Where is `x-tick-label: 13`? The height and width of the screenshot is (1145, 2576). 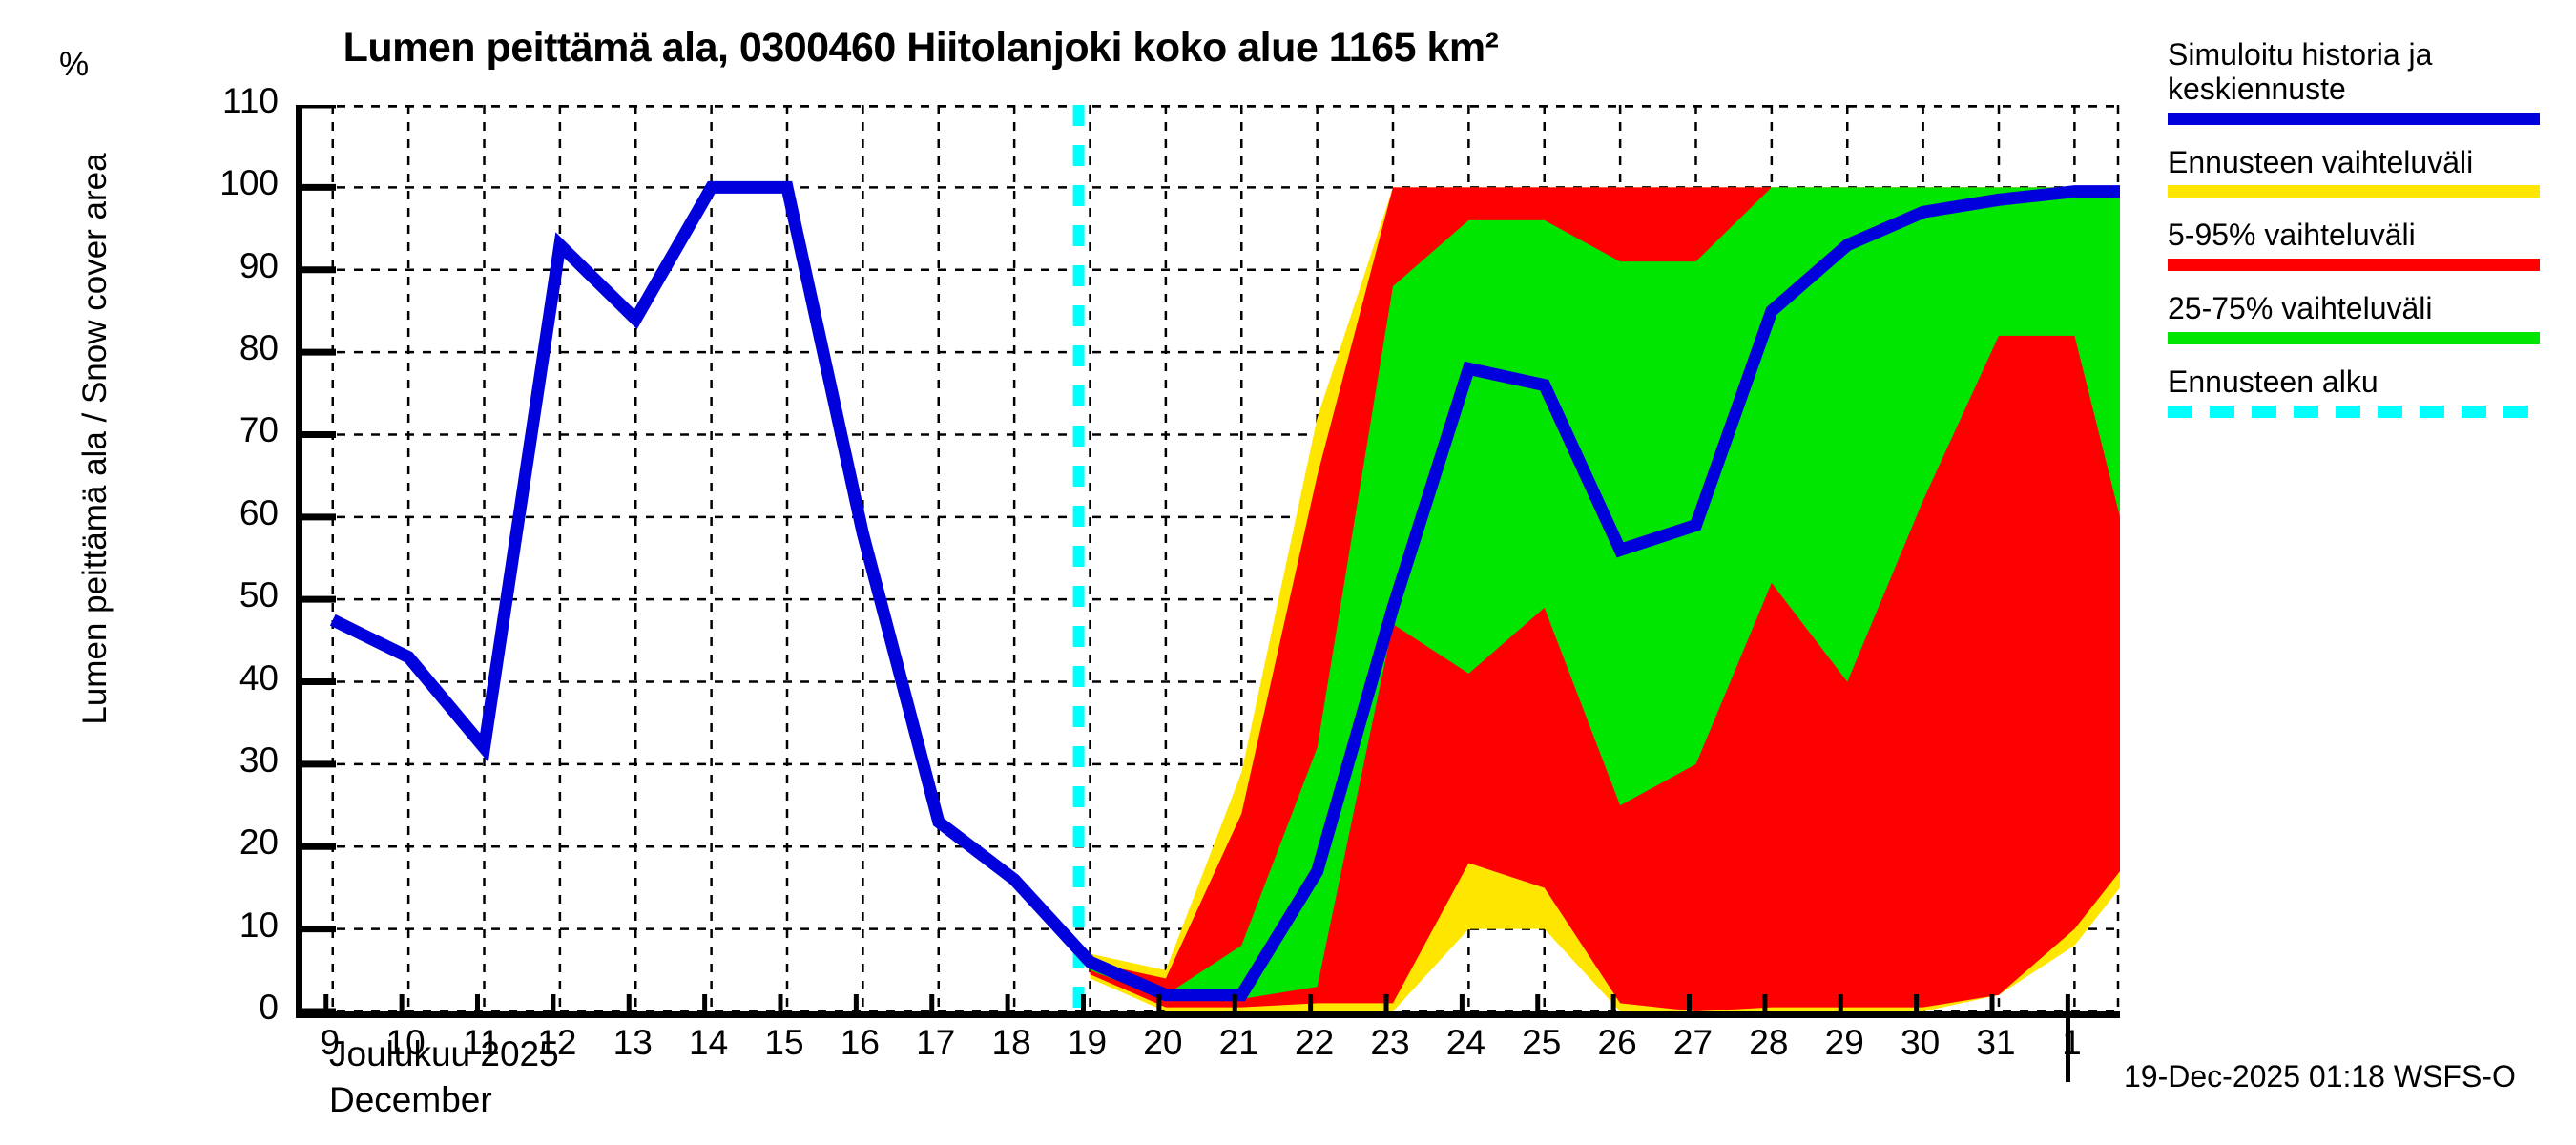 x-tick-label: 13 is located at coordinates (633, 1042).